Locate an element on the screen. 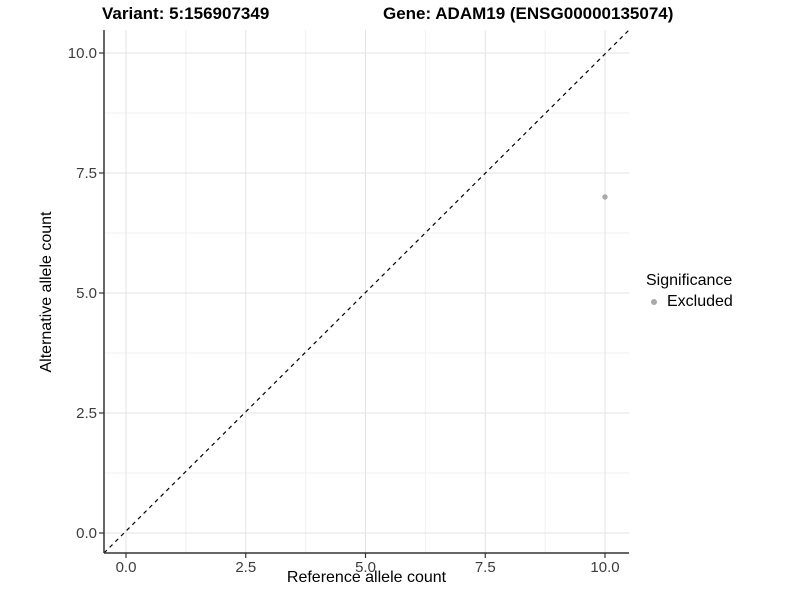 The width and height of the screenshot is (800, 600). legend-item-excluded: Excluded is located at coordinates (689, 302).